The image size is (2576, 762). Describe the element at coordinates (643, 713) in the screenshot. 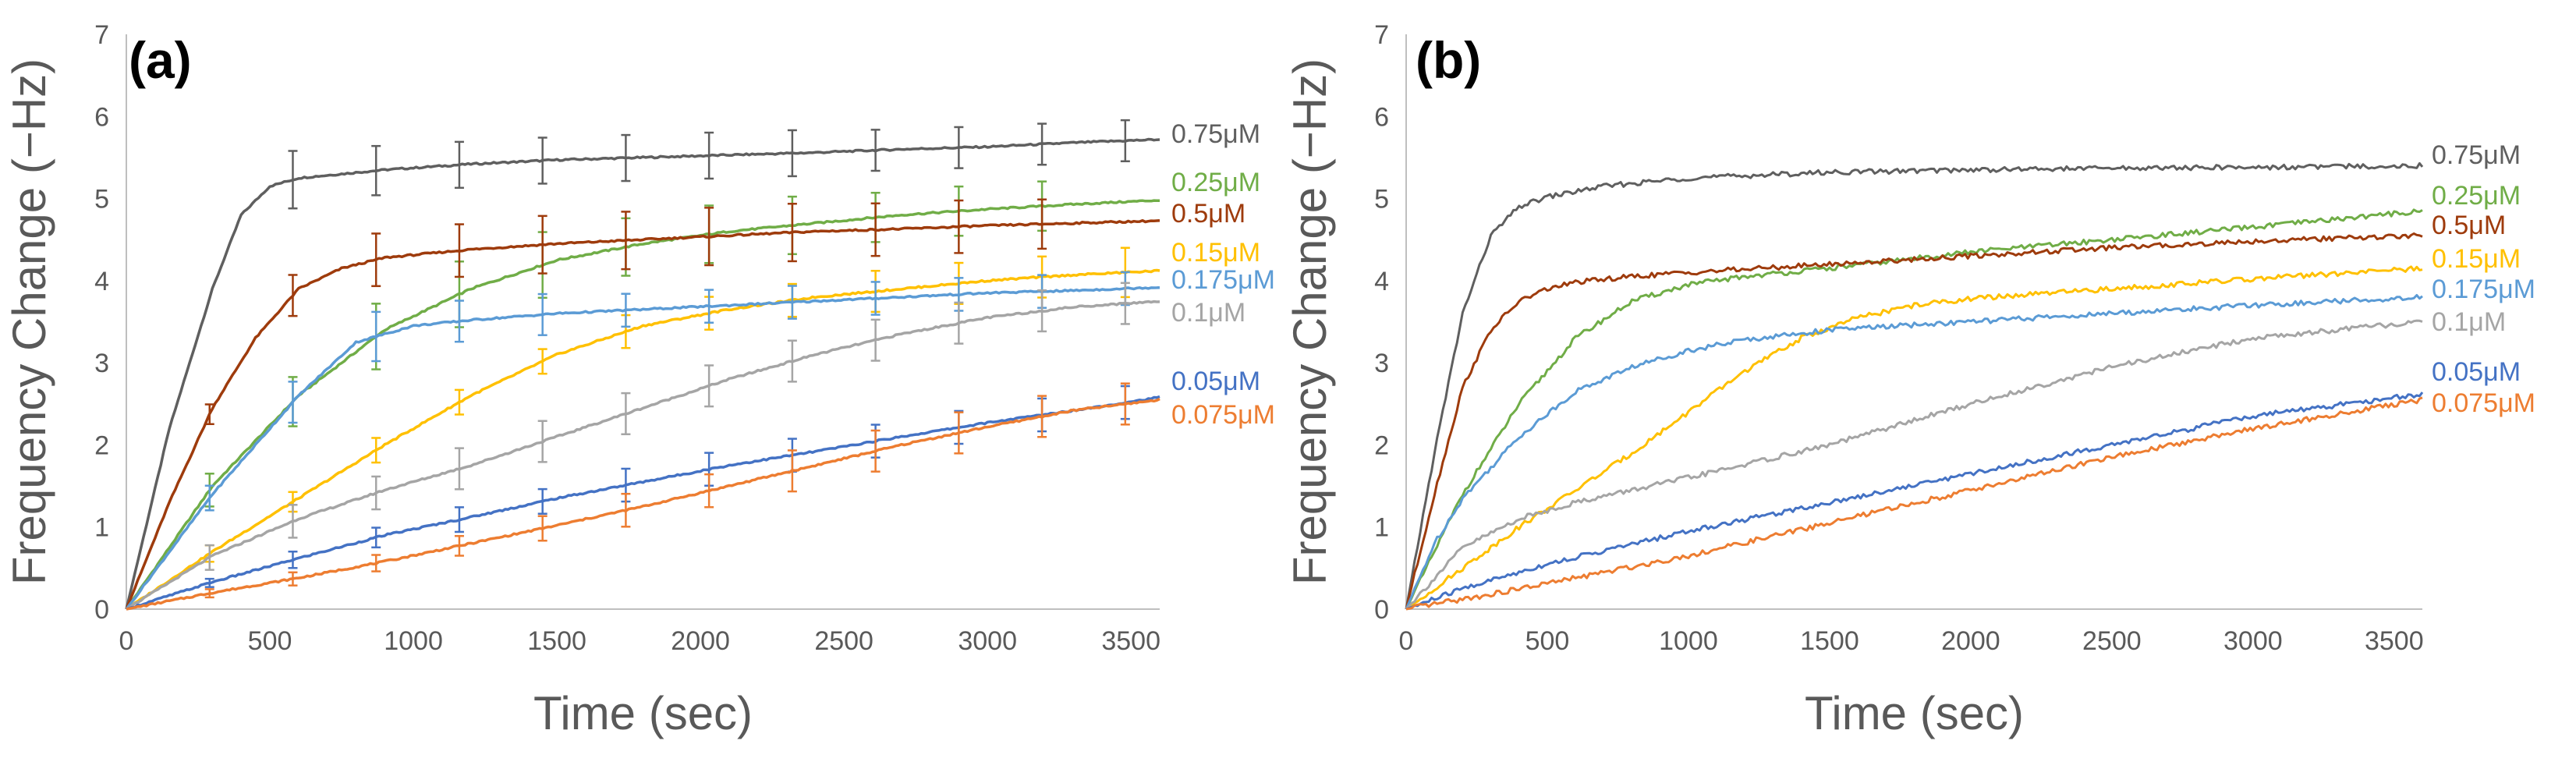

I see `x-axis-label: Time (sec)` at that location.